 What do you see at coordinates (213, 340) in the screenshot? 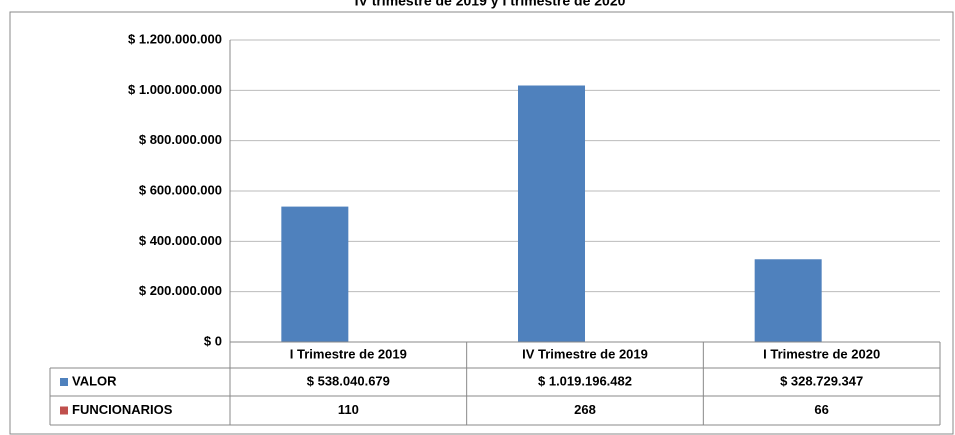
I see `y-tick-label: $ 0` at bounding box center [213, 340].